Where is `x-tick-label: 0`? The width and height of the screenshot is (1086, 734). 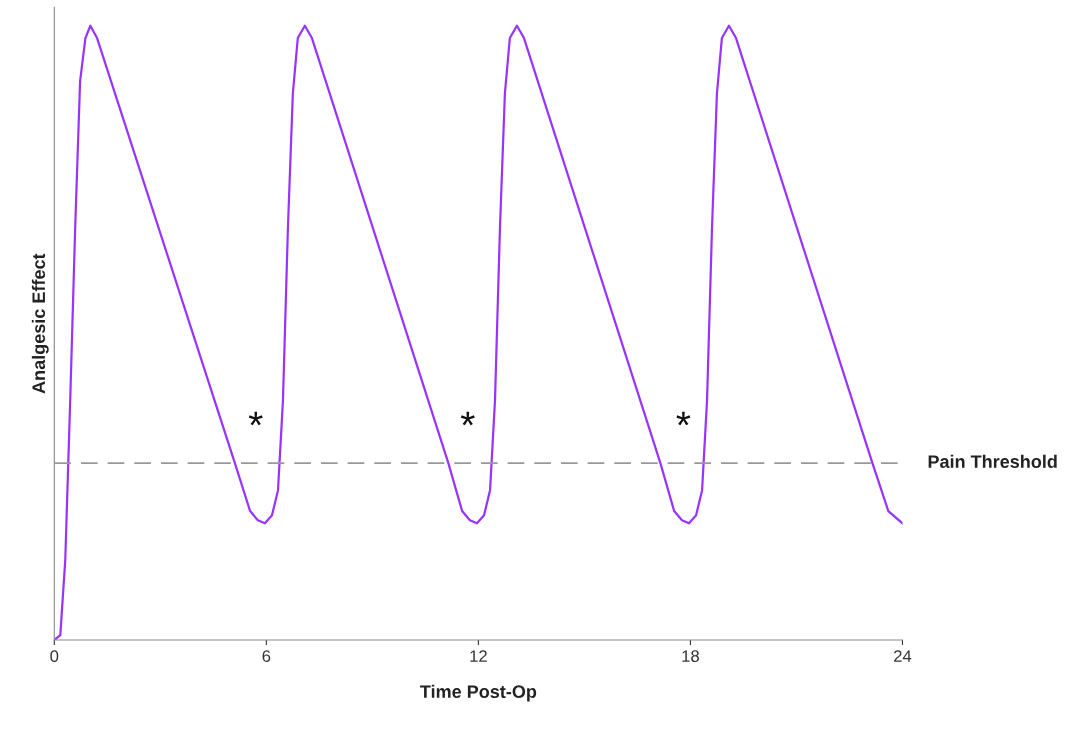 x-tick-label: 0 is located at coordinates (54, 656).